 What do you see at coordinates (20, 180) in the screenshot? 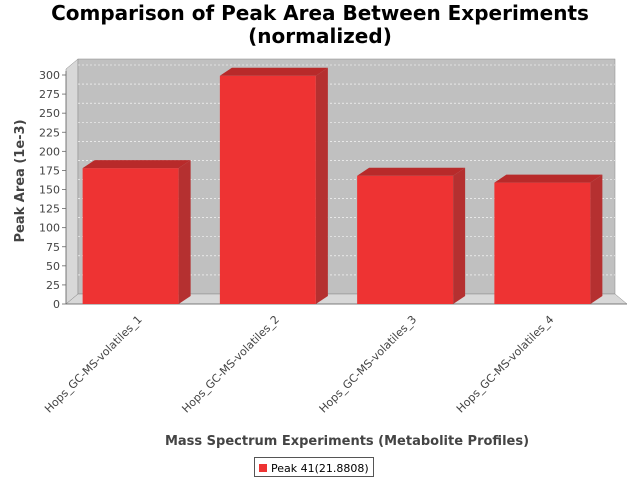
I see `y-axis-title: Peak Area (1e-3)` at bounding box center [20, 180].